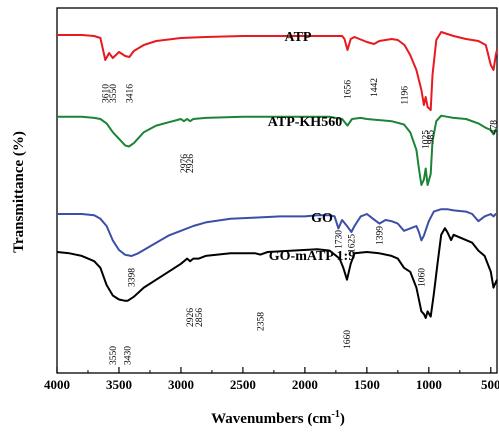  Describe the element at coordinates (490, 384) in the screenshot. I see `x-tick-label-500: 500` at that location.